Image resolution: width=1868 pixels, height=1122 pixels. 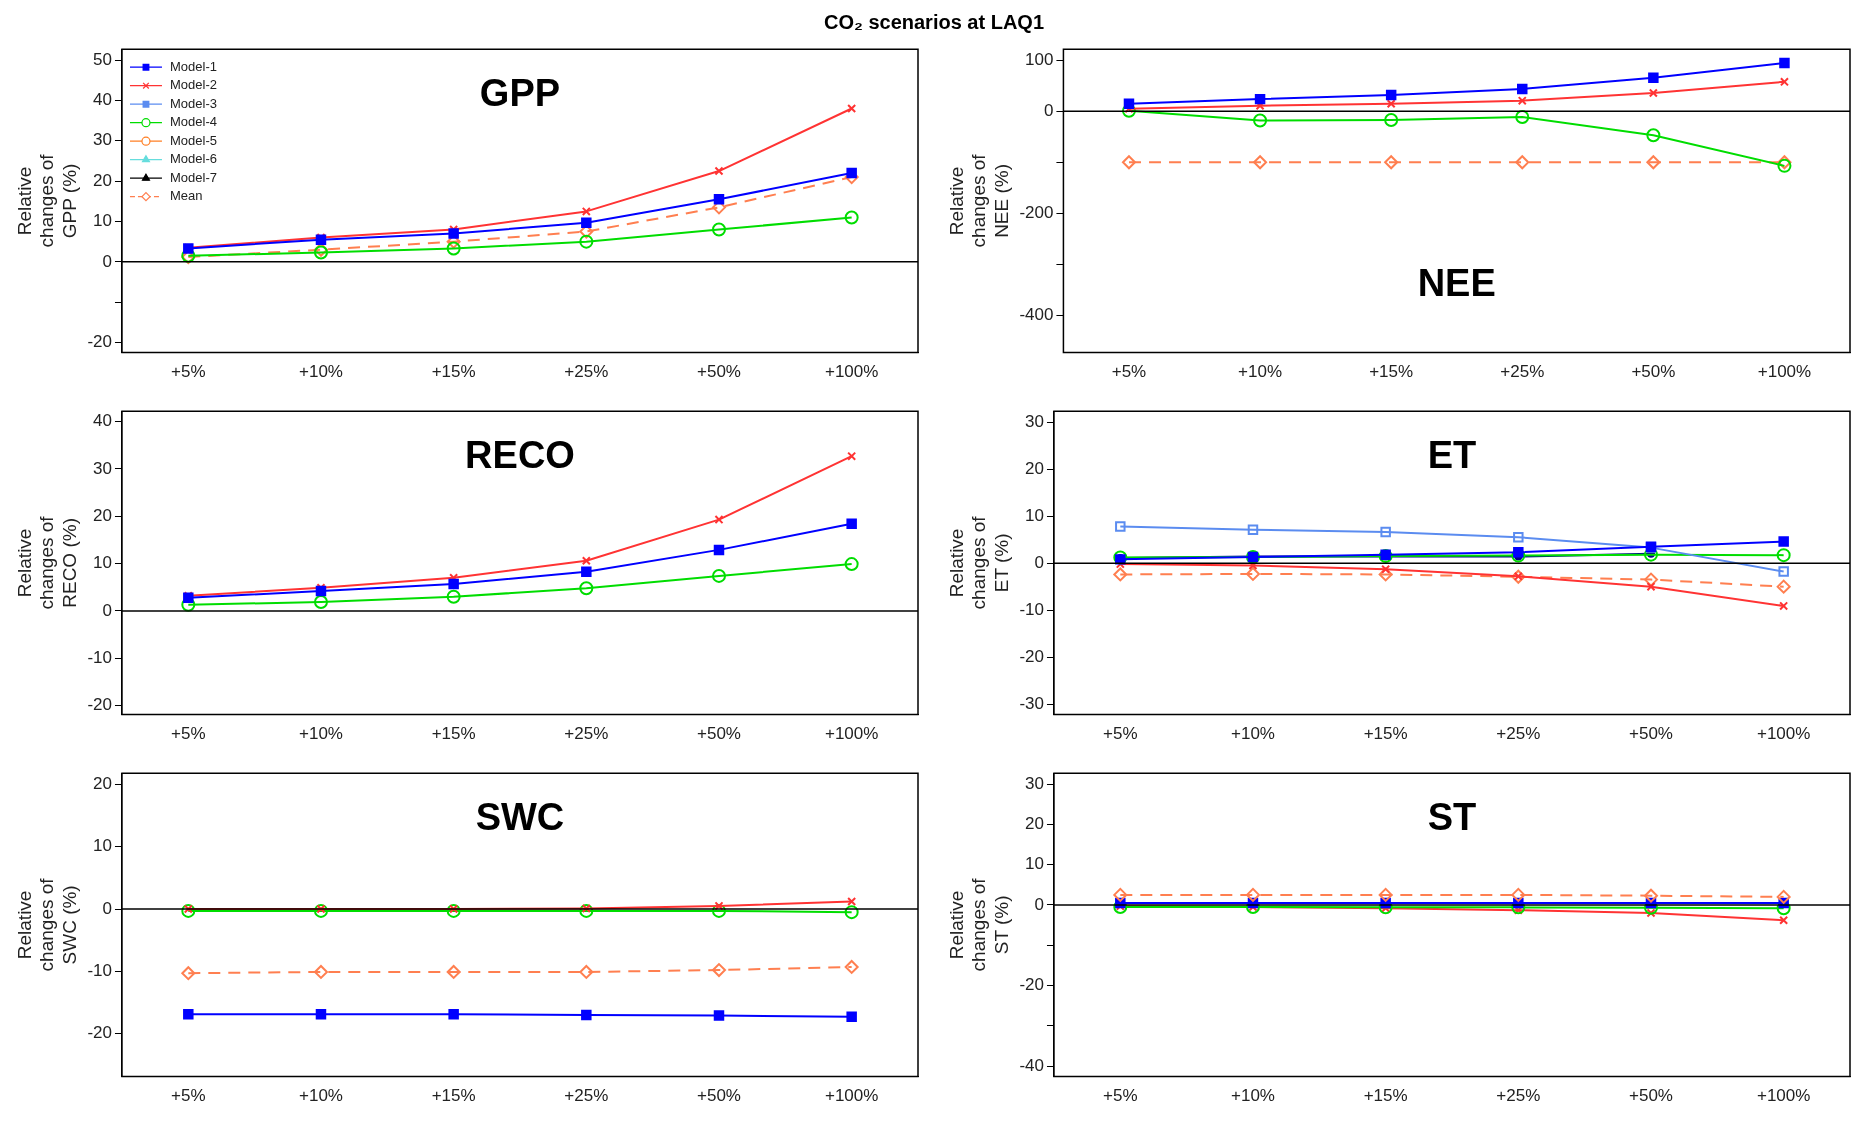 I want to click on text: CO₂ scenarios at LAQ1, so click(x=934, y=22).